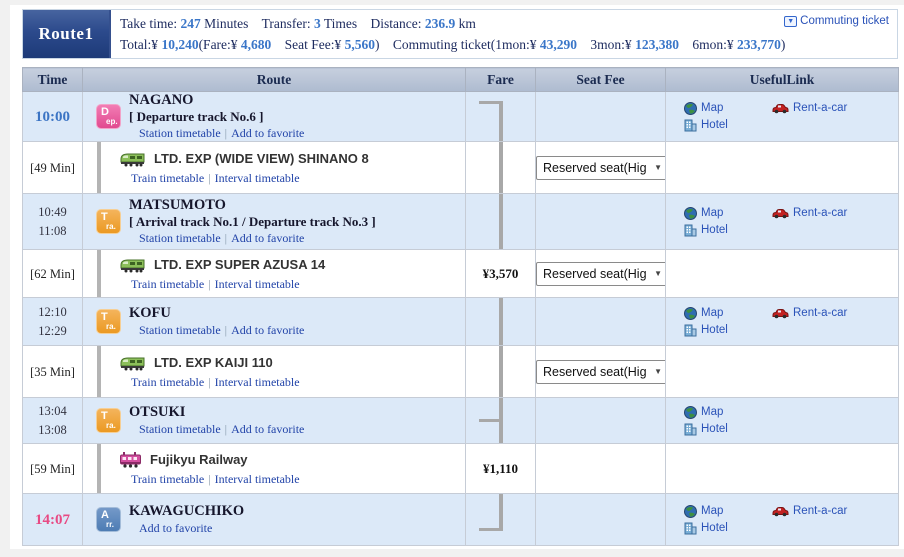 This screenshot has width=904, height=557. Describe the element at coordinates (286, 23) in the screenshot. I see `transfer-label: Transfer:` at that location.